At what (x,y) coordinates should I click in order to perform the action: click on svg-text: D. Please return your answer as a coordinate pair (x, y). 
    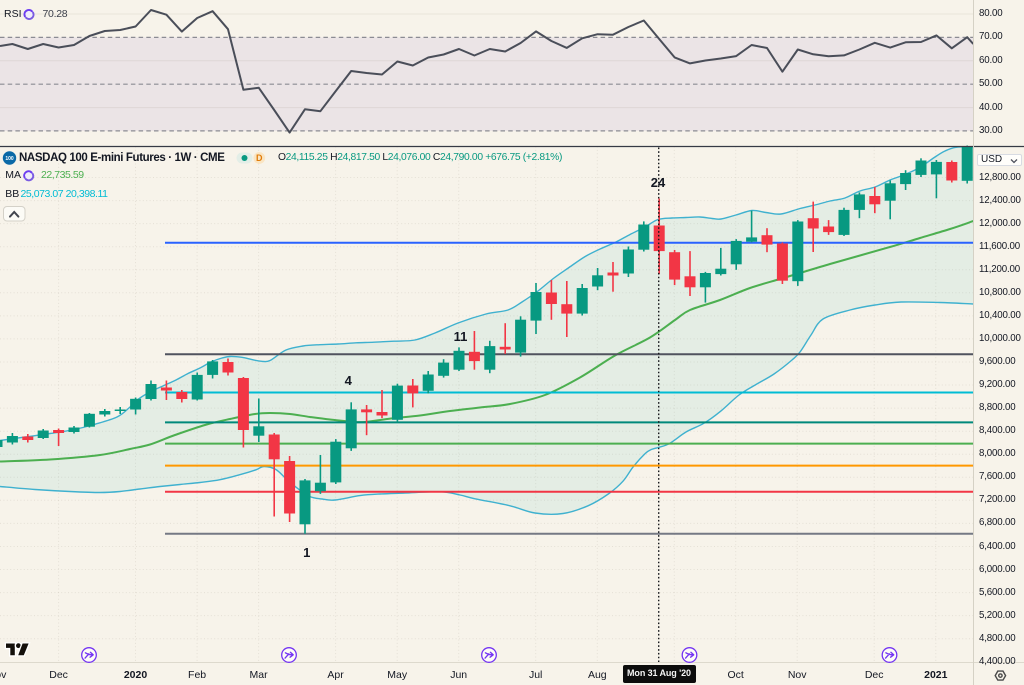
    Looking at the image, I should click on (259, 158).